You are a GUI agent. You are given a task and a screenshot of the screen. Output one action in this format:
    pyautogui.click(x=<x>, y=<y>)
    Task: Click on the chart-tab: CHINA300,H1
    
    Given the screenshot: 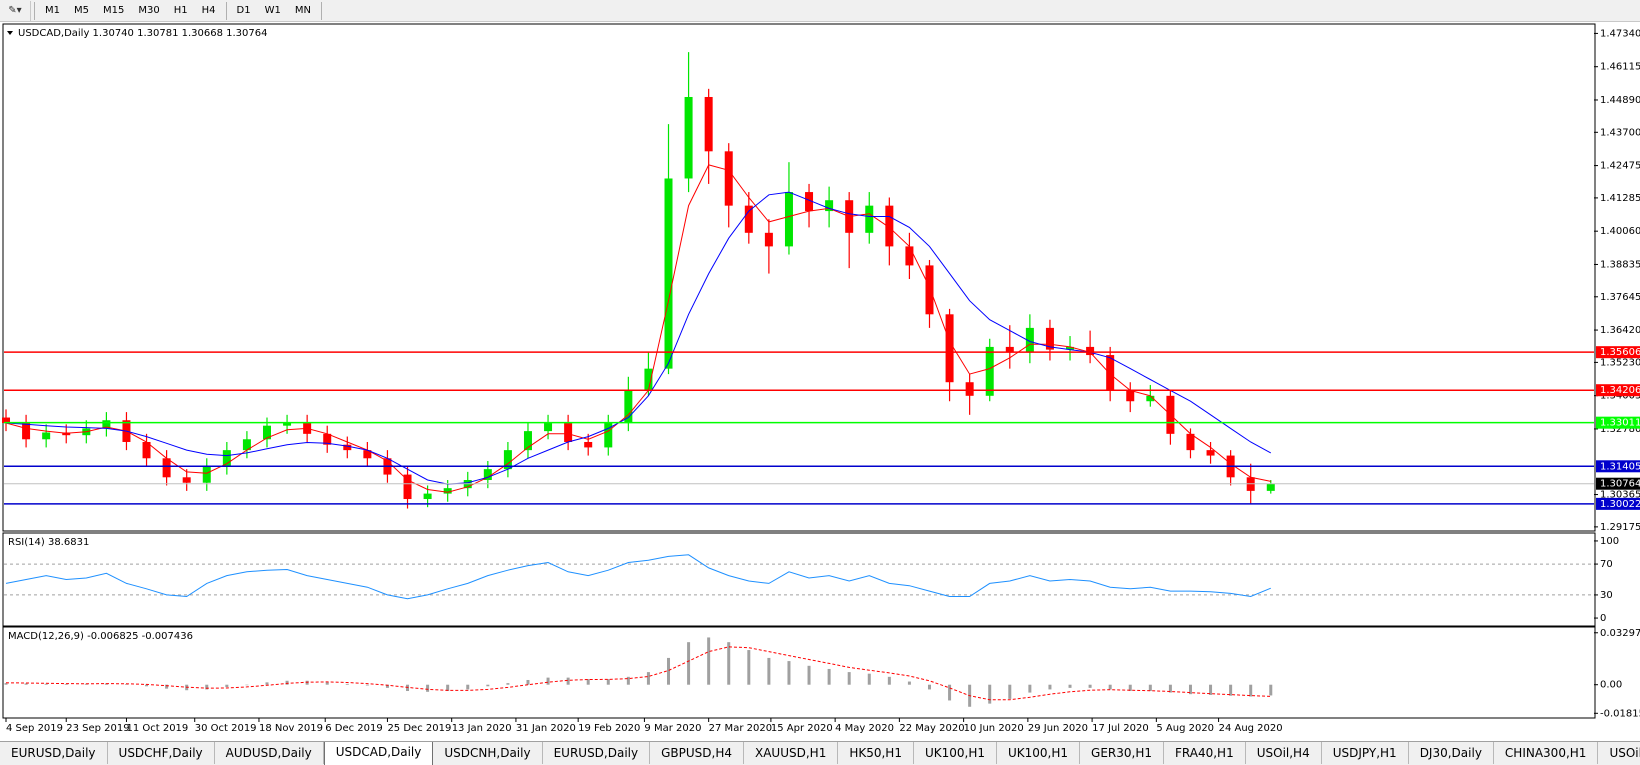 What is the action you would take?
    pyautogui.click(x=1546, y=753)
    